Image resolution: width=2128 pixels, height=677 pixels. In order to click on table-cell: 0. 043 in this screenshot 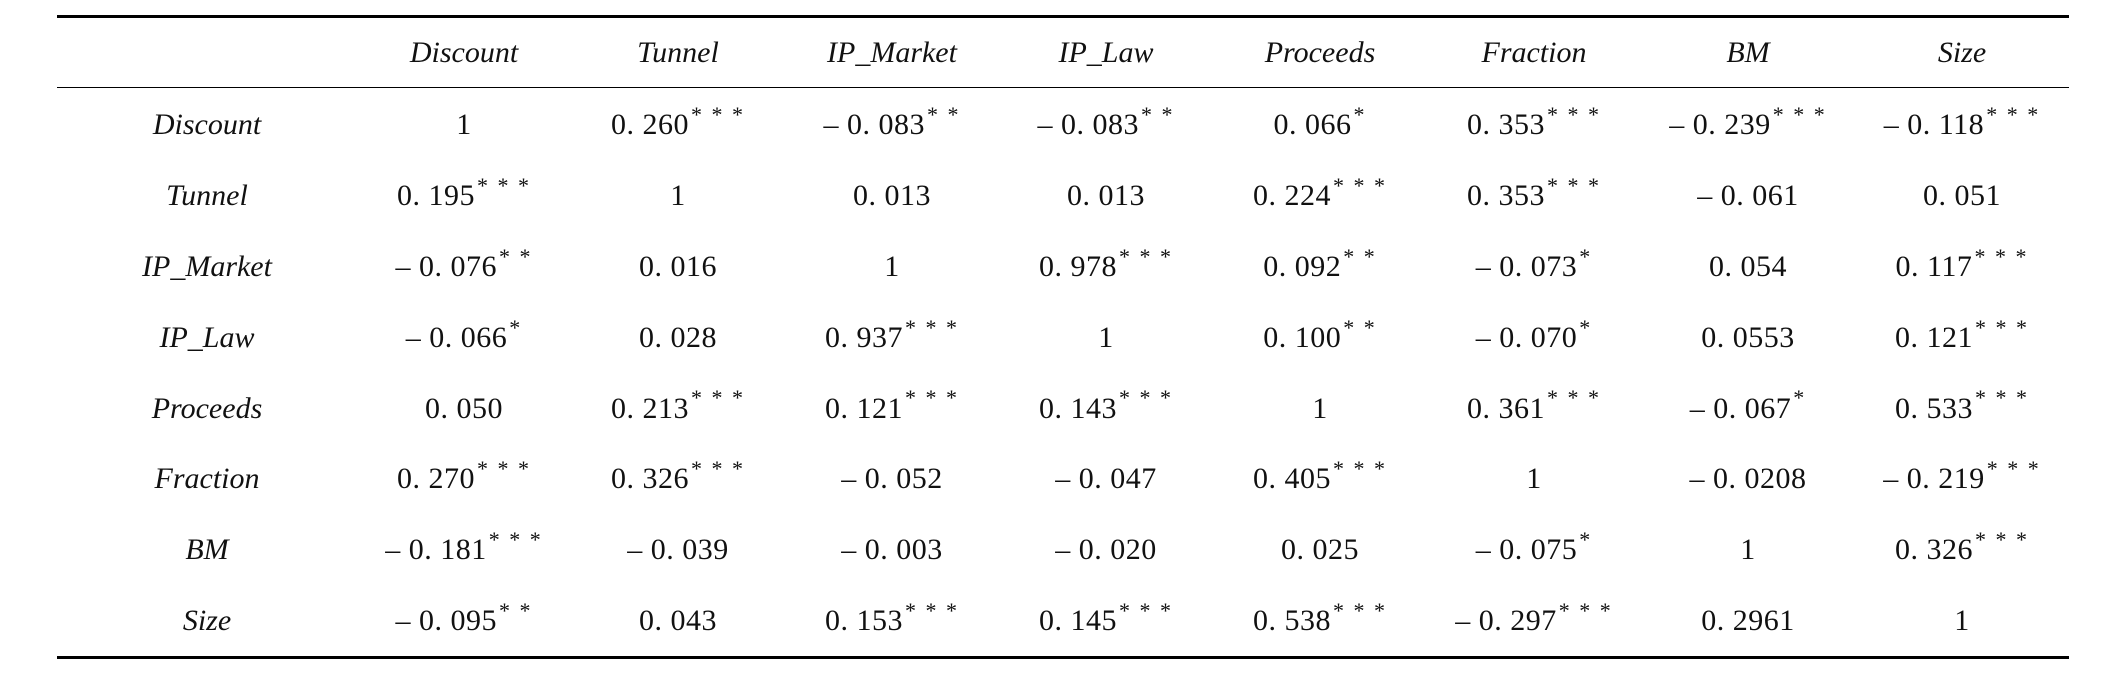, I will do `click(678, 622)`.